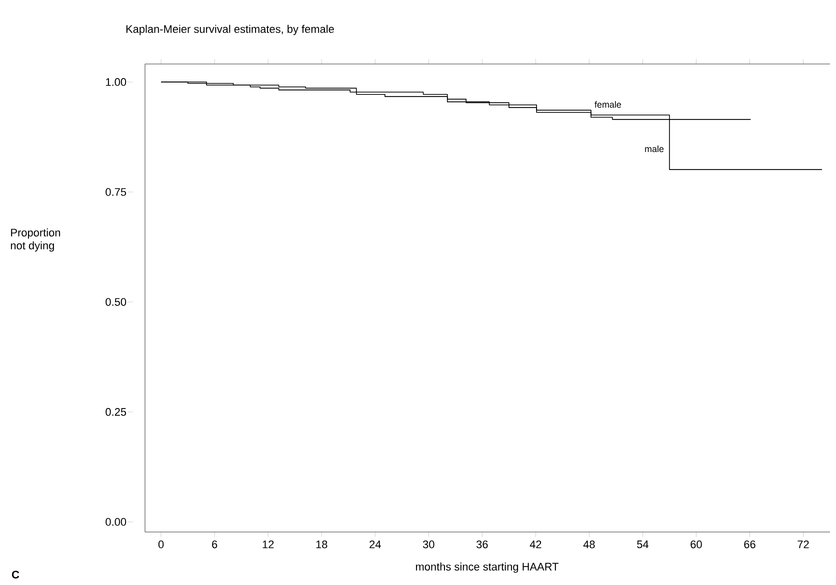  I want to click on x-tick-label: 0, so click(161, 544).